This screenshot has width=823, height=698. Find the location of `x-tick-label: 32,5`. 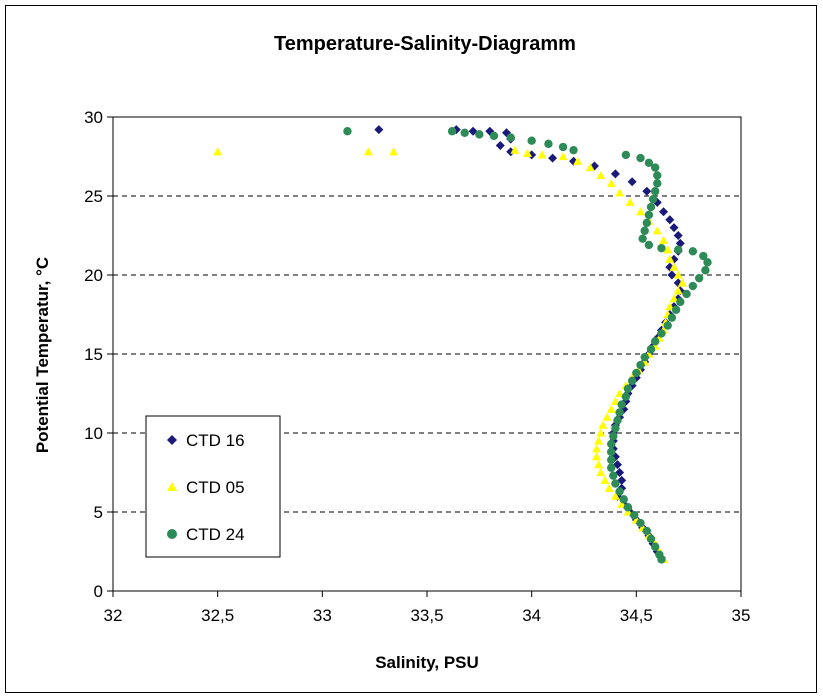

x-tick-label: 32,5 is located at coordinates (217, 615).